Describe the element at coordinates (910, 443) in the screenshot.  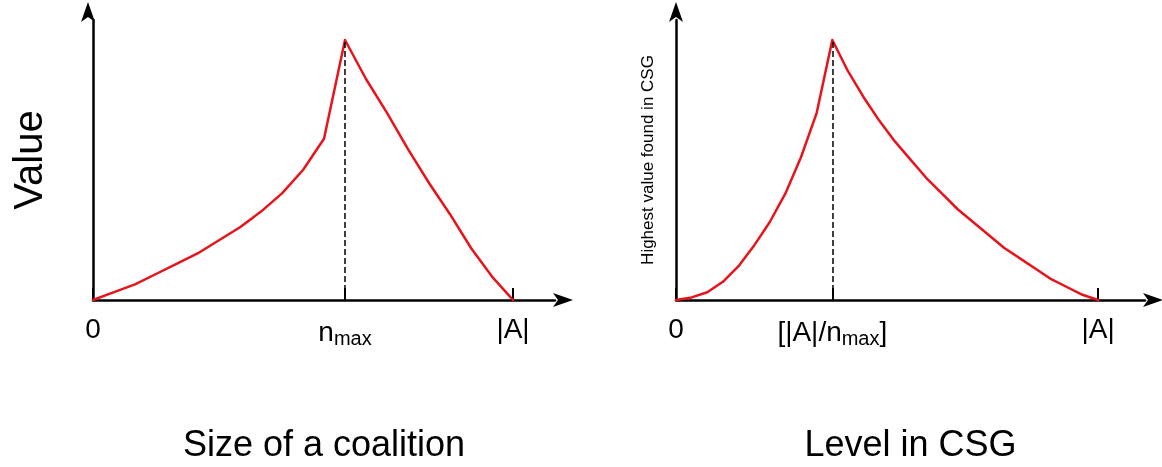
I see `x-axis-title: Level in CSG` at that location.